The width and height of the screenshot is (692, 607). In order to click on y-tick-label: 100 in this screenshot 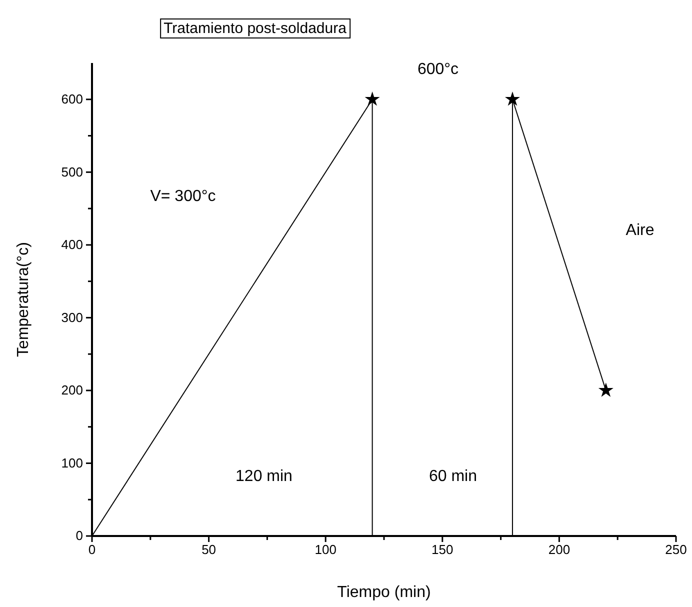, I will do `click(72, 462)`.